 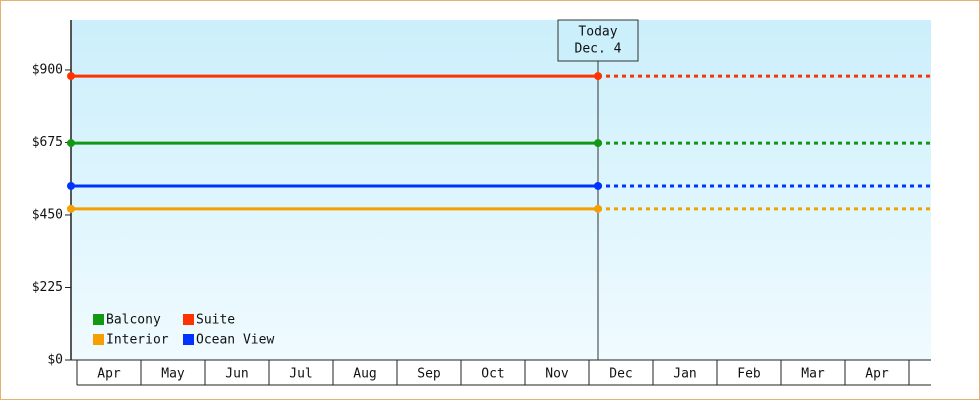 What do you see at coordinates (236, 374) in the screenshot?
I see `x-tick-label: Jun` at bounding box center [236, 374].